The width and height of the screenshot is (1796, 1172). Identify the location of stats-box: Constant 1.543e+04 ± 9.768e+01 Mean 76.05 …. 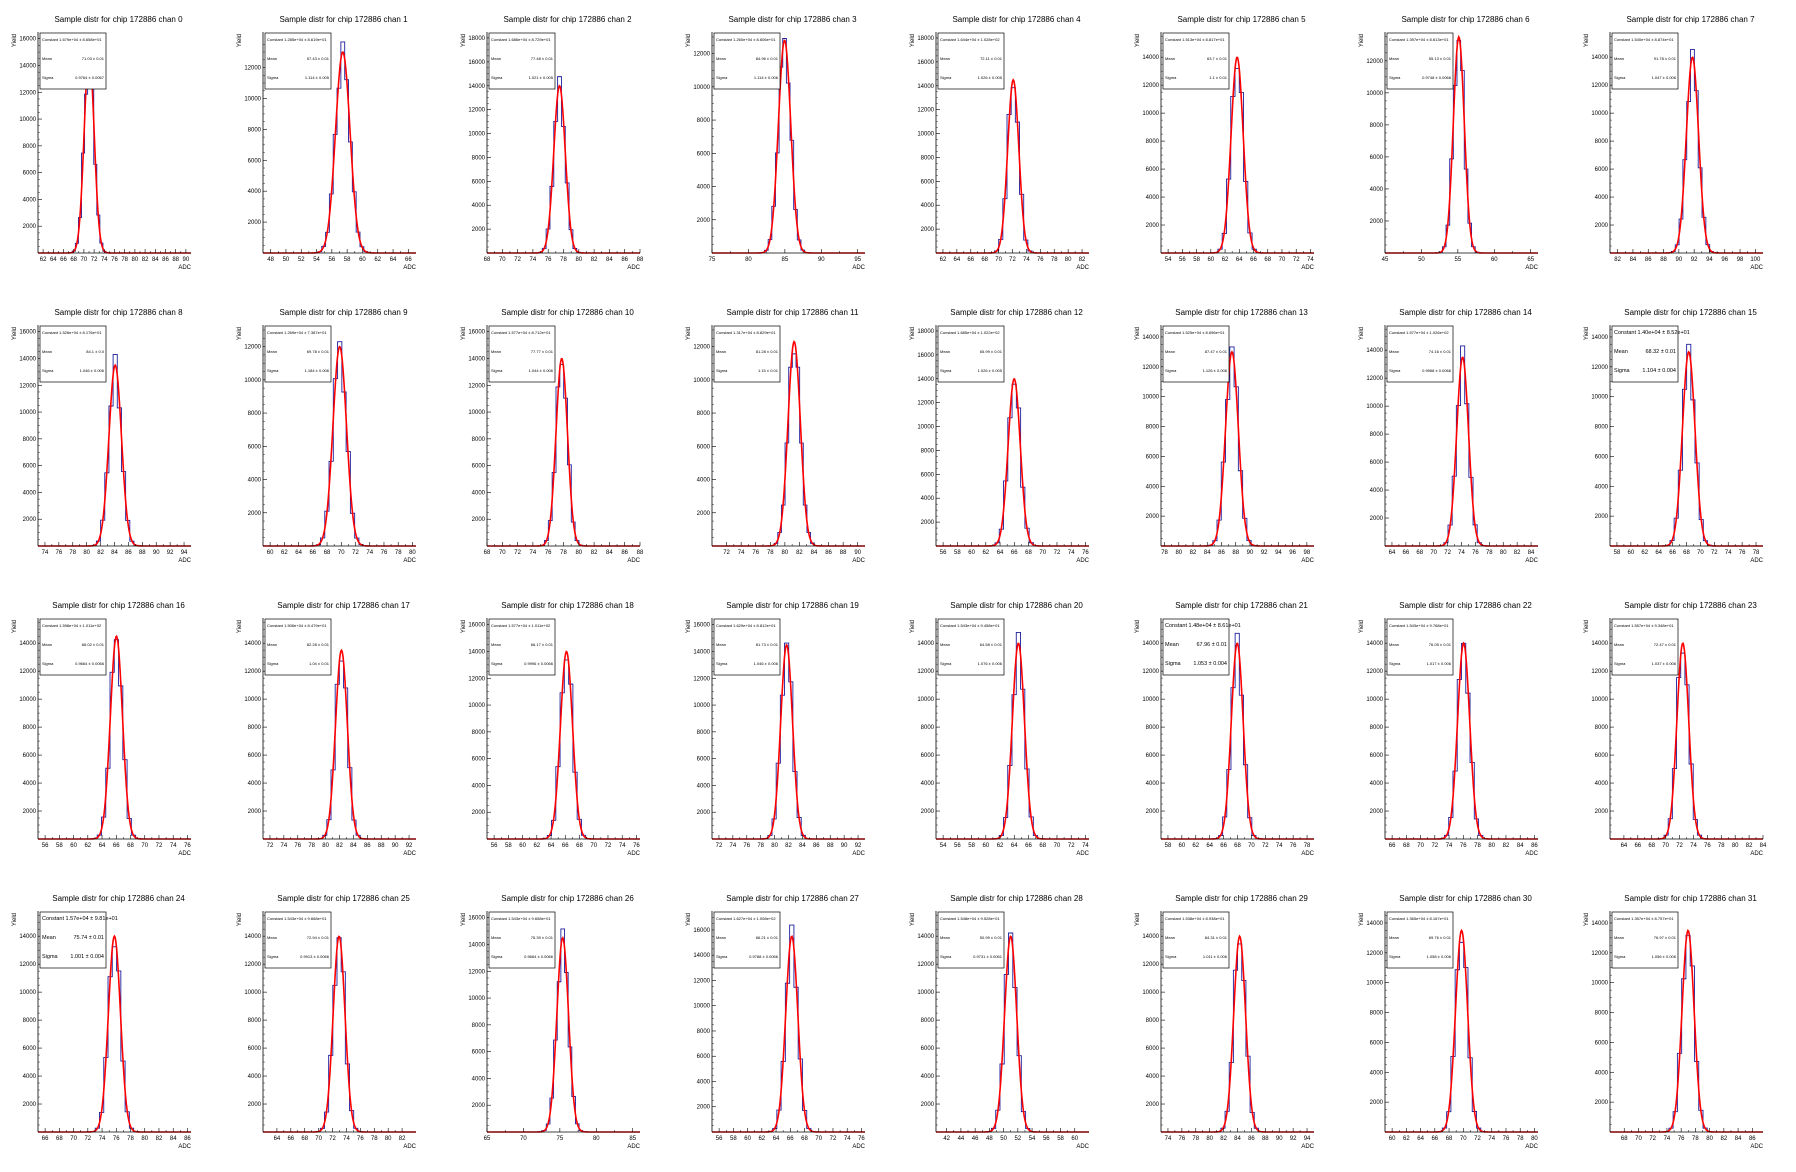
(1420, 647).